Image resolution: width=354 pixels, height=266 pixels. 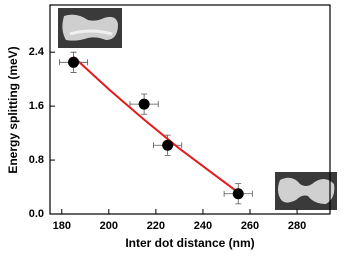 I want to click on y-tick-label: 0.8, so click(x=36, y=160).